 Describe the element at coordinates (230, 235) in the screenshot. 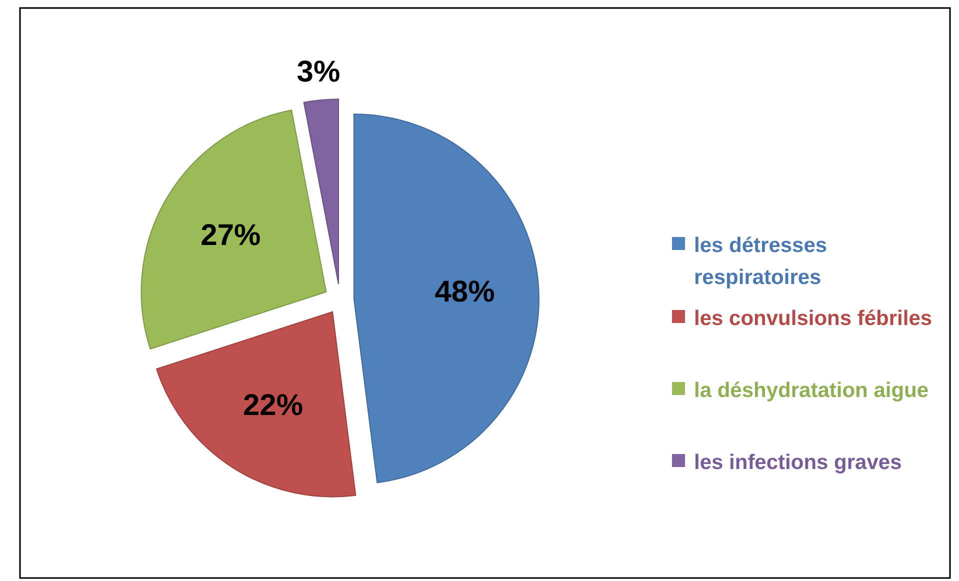

I see `data-label: 27%` at that location.